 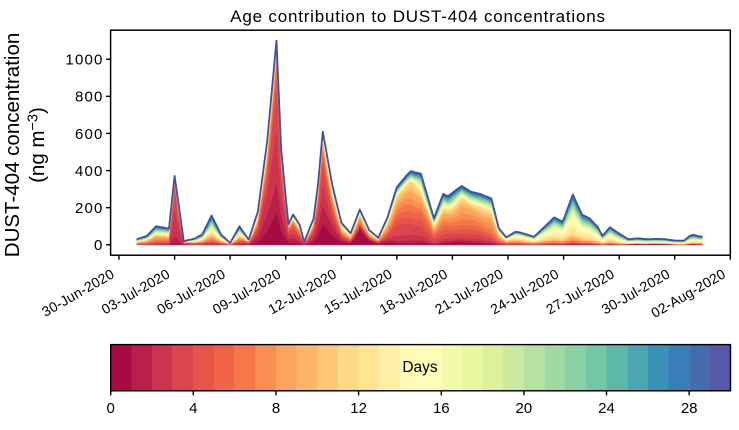 What do you see at coordinates (12, 145) in the screenshot?
I see `svg-text: DUST-404 concentration` at bounding box center [12, 145].